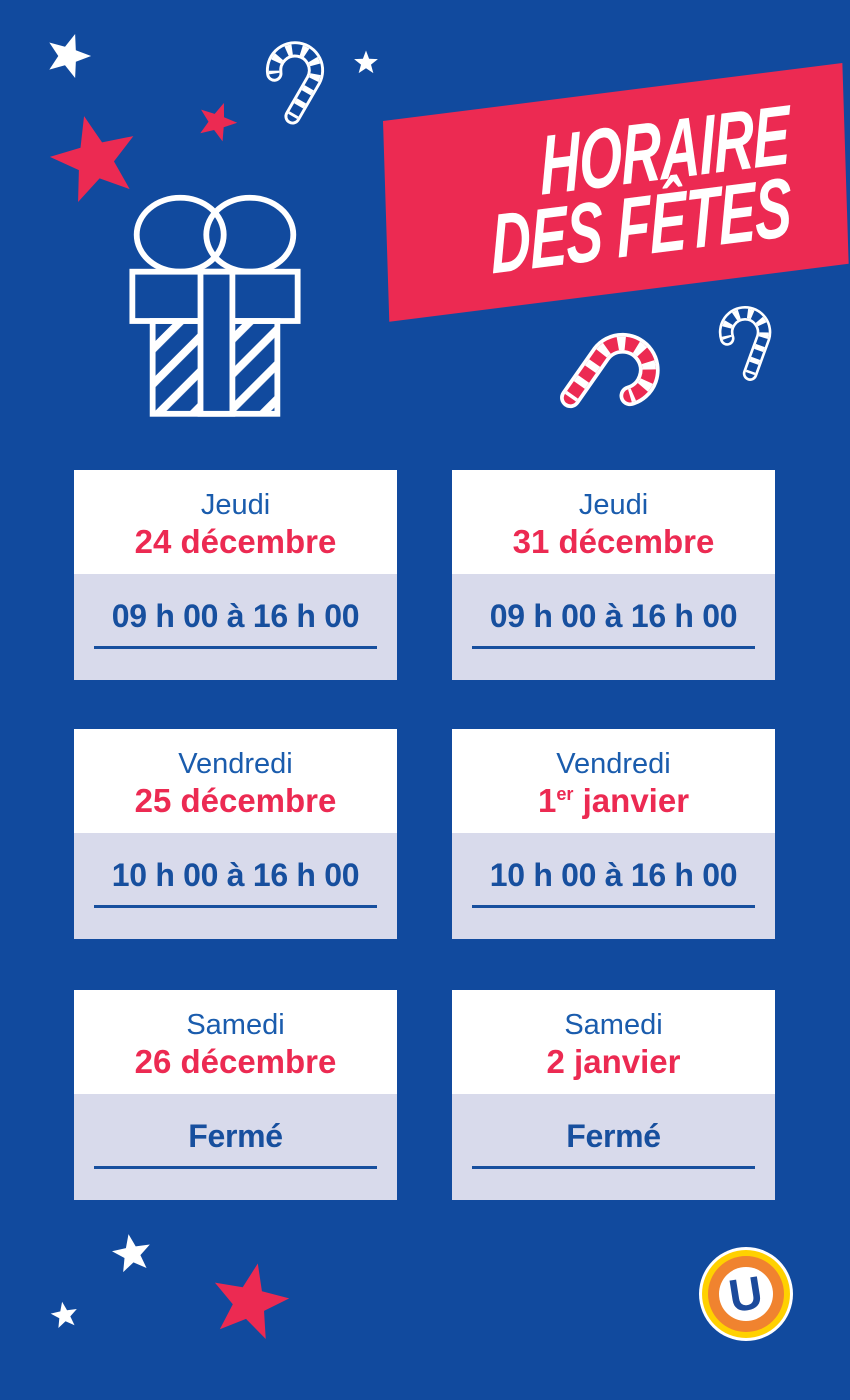 Image resolution: width=850 pixels, height=1400 pixels. I want to click on card-header: Jeudi 31 décembre, so click(613, 522).